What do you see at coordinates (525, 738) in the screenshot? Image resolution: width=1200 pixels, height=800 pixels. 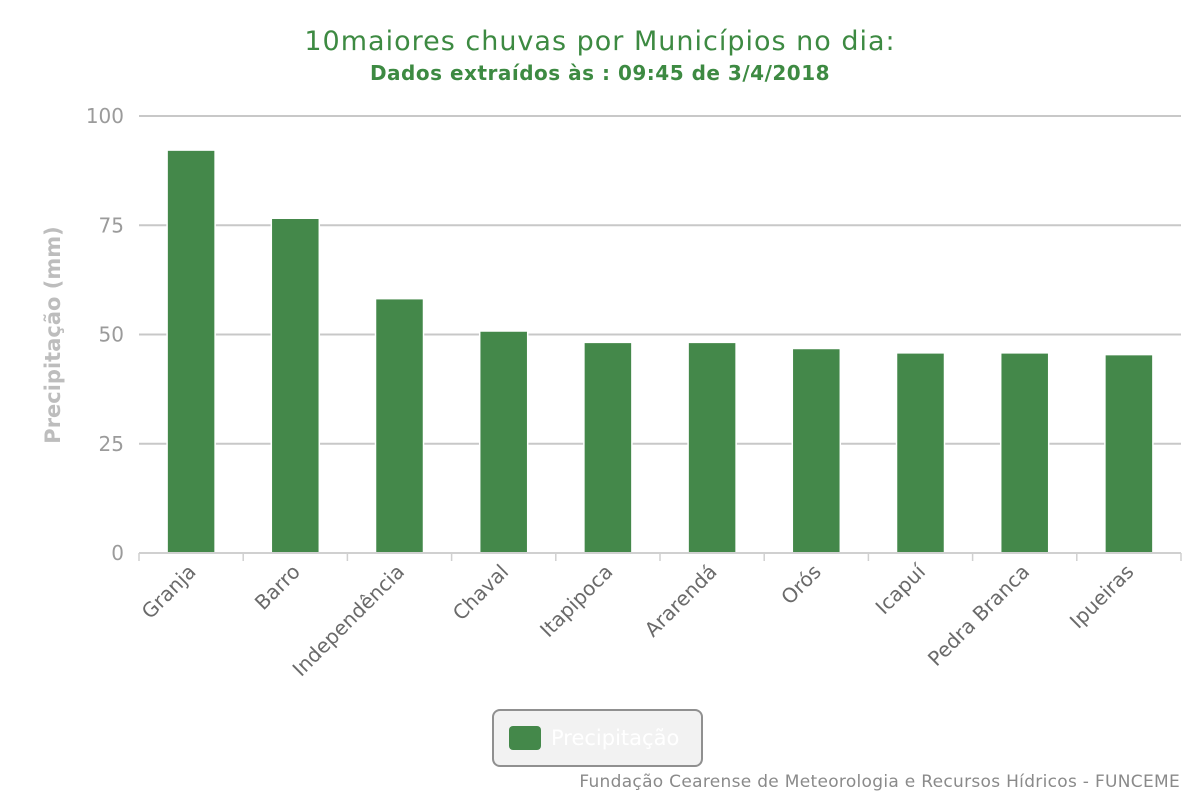 I see `legend-swatch` at bounding box center [525, 738].